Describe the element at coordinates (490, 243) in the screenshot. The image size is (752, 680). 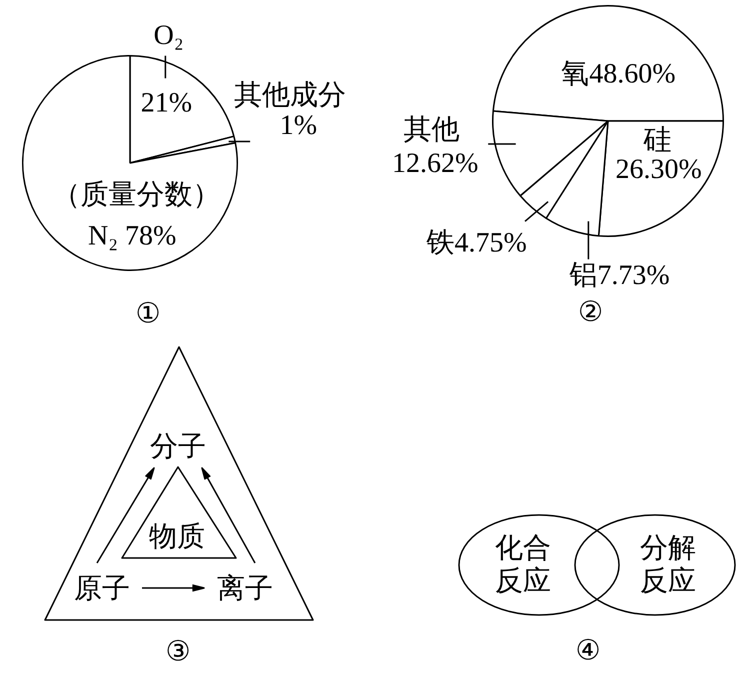
I see `data-label: 4.75%` at that location.